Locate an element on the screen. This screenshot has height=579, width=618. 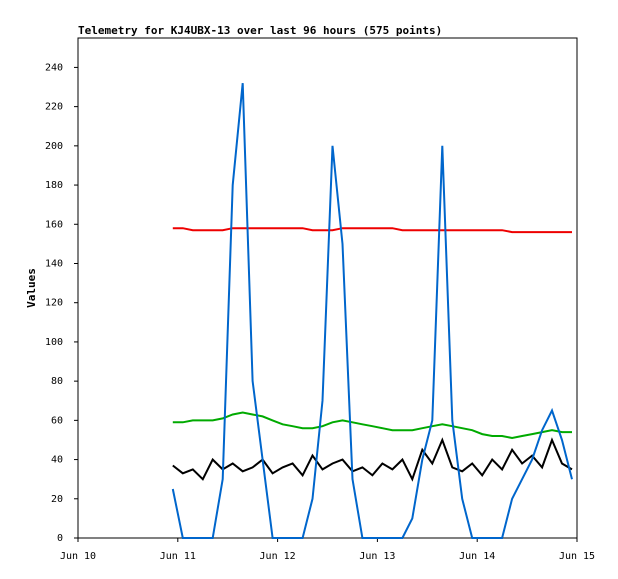
x-tick-label: Jun 11 is located at coordinates (178, 556).